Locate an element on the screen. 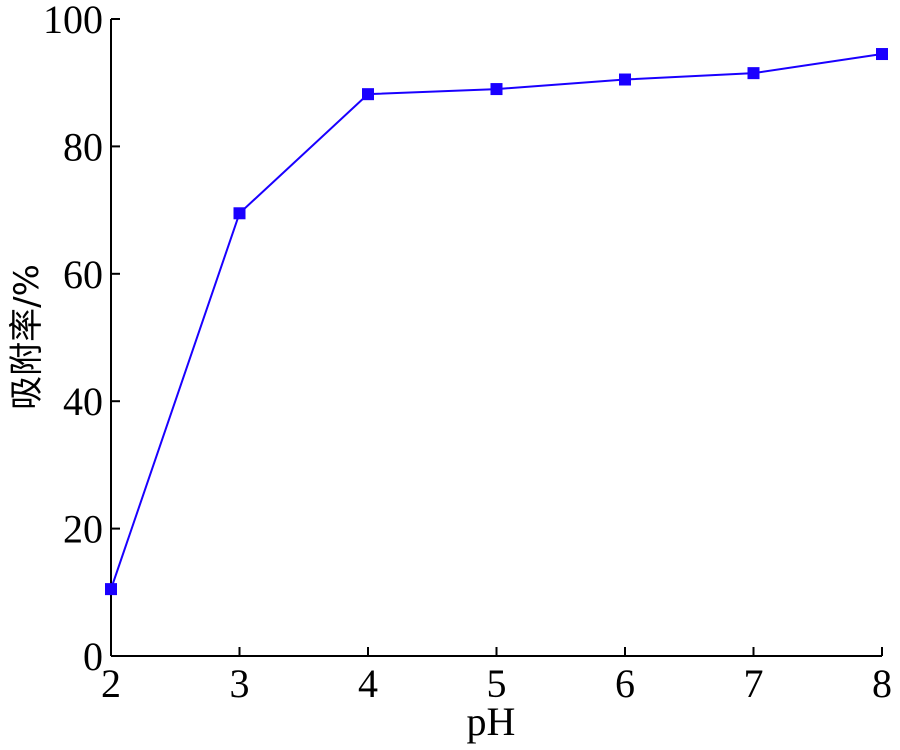  x-tick-label: 3 is located at coordinates (240, 683).